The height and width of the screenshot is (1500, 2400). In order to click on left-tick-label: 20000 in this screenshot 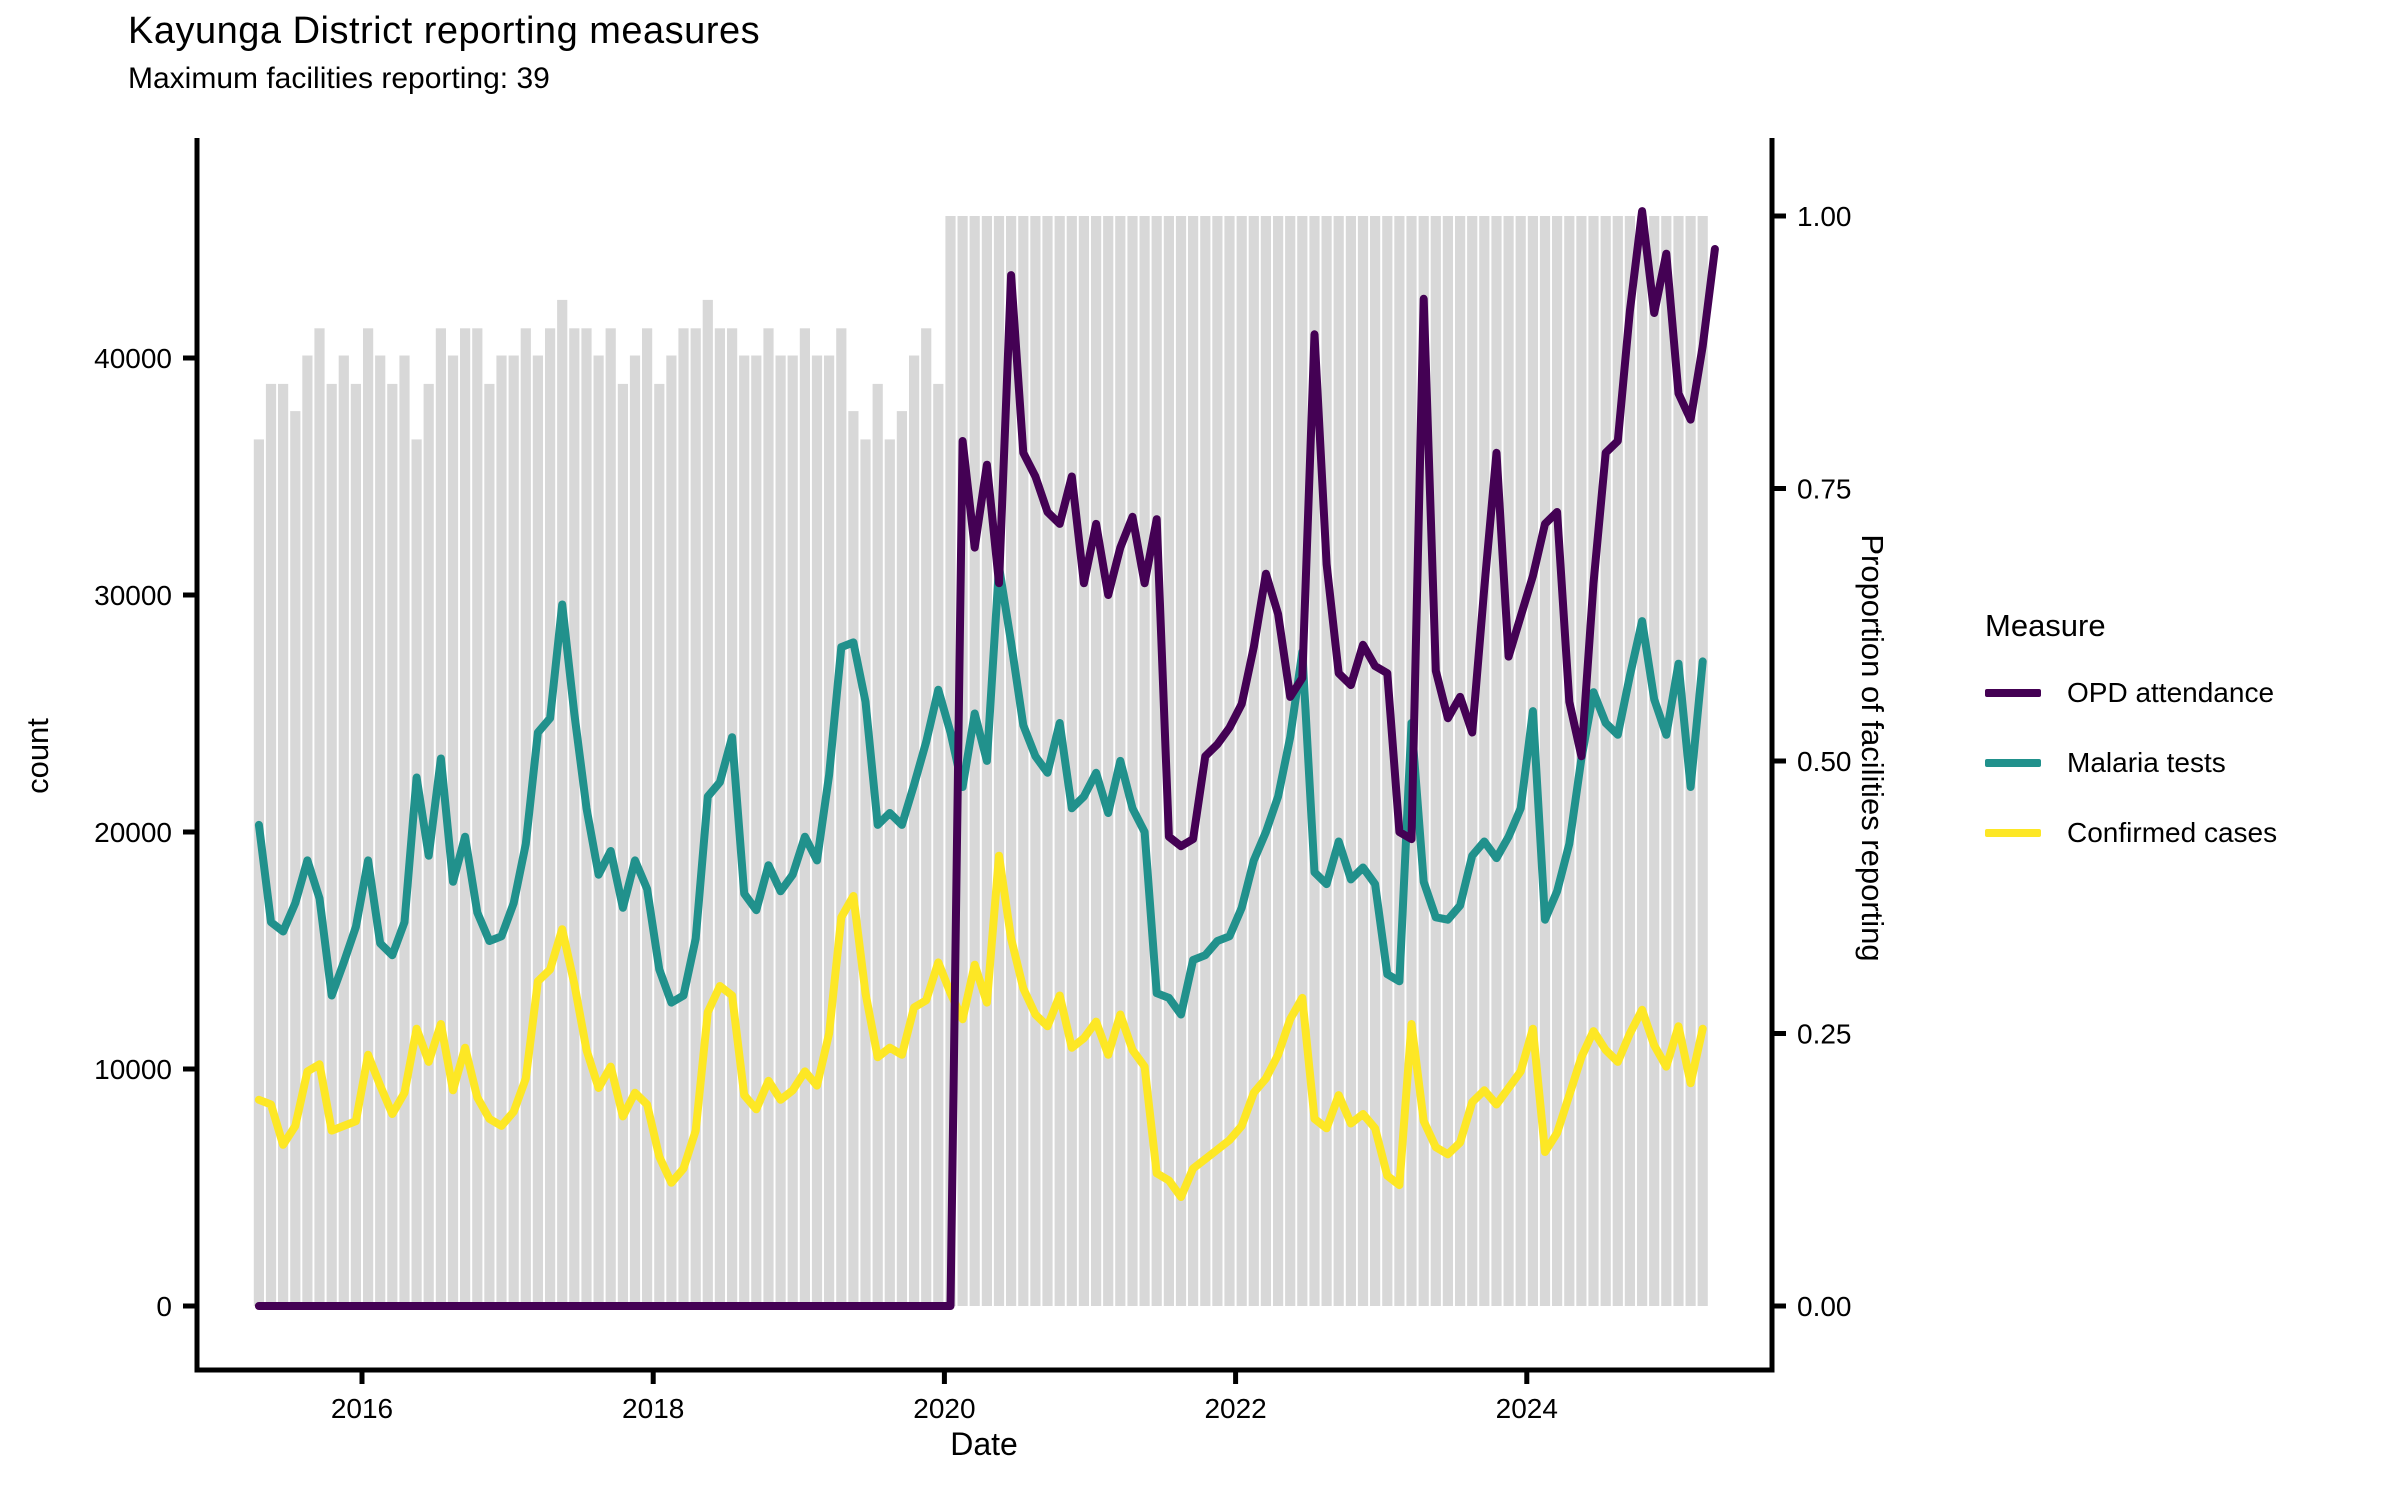, I will do `click(133, 832)`.